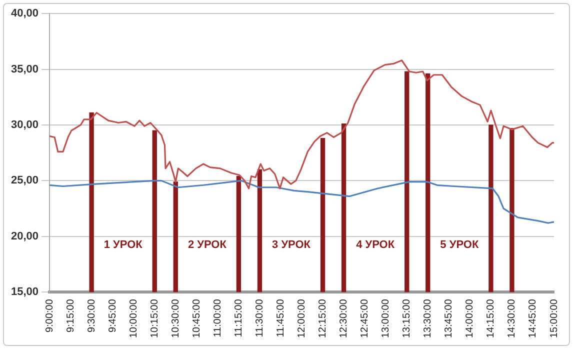 The width and height of the screenshot is (573, 349). I want to click on x-tick-label: 10:45:00, so click(196, 318).